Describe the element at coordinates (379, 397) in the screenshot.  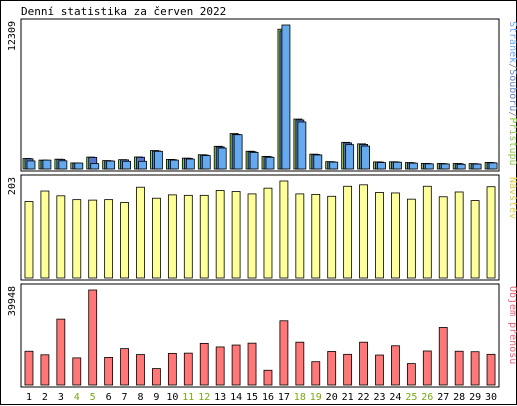
I see `x-tick-label: 23` at that location.